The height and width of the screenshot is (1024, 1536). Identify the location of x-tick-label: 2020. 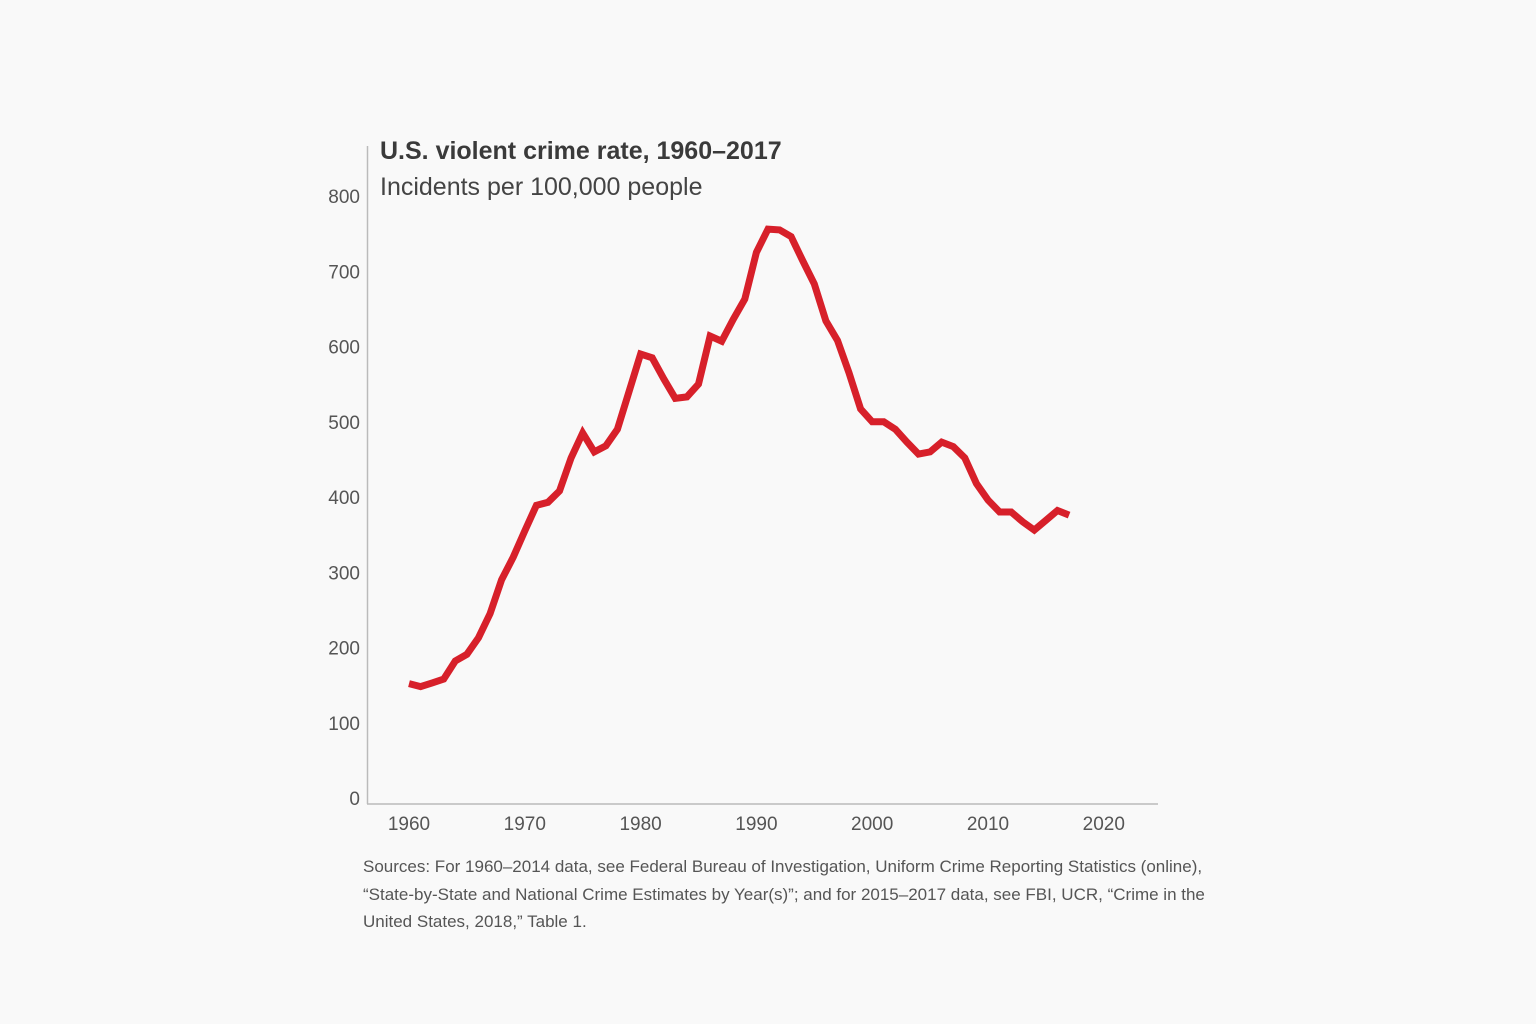
(1104, 824).